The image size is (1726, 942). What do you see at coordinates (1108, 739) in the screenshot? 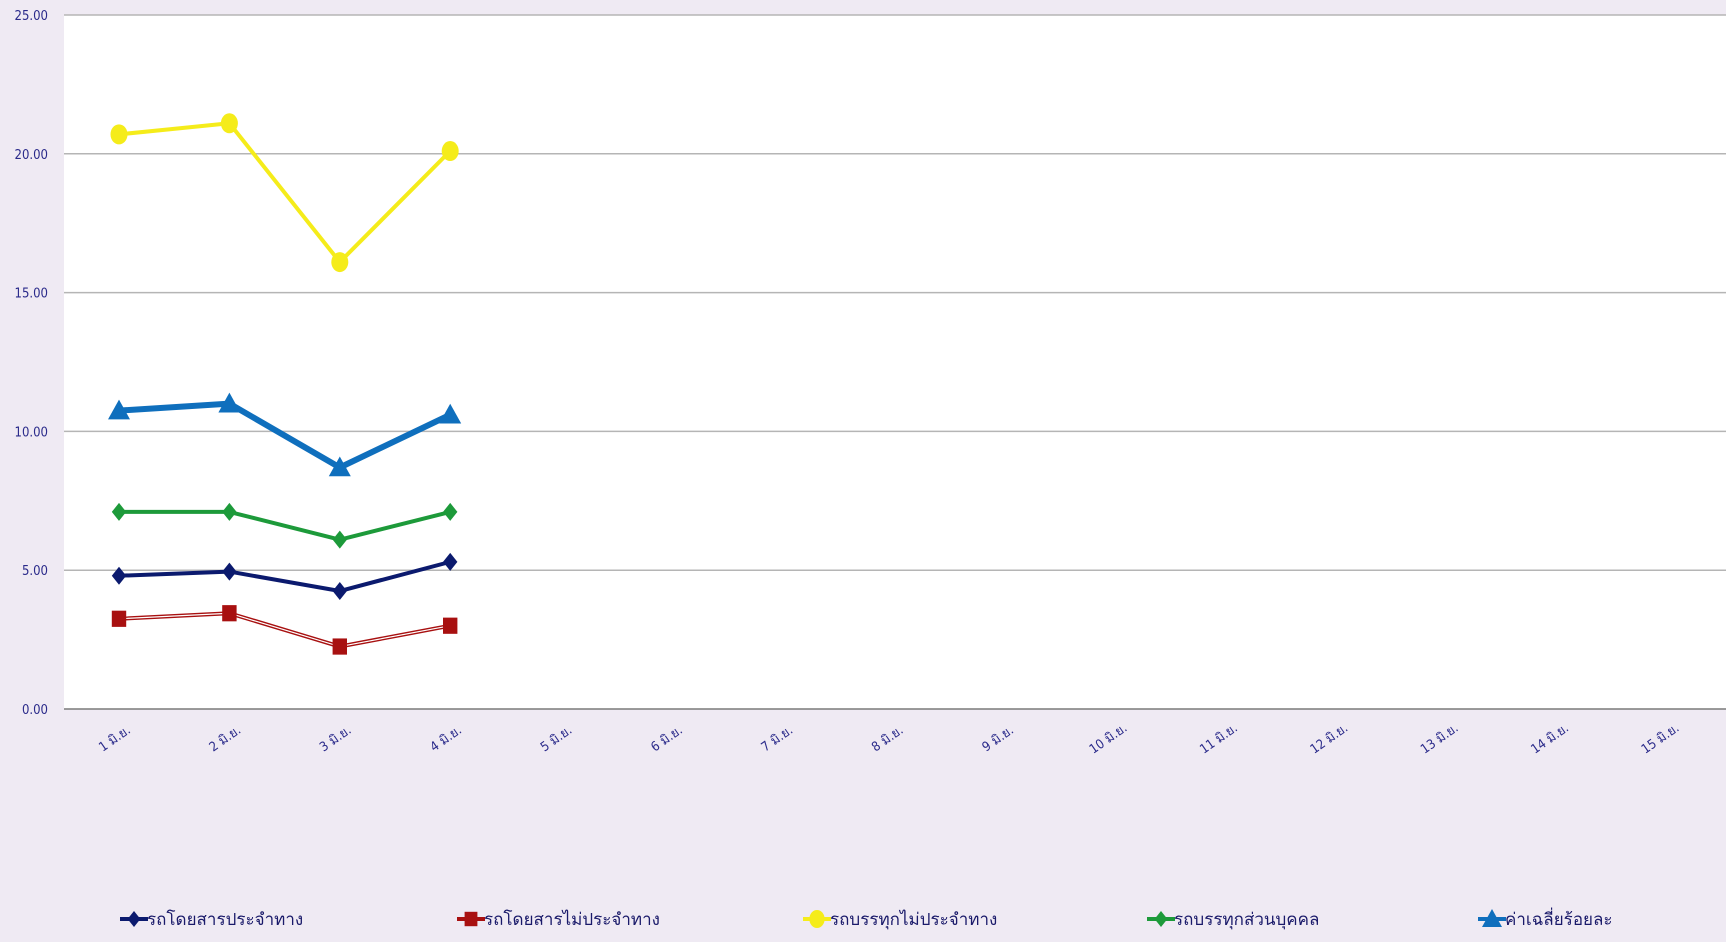
I see `x-tick-label: 10 มิ.ย.` at bounding box center [1108, 739].